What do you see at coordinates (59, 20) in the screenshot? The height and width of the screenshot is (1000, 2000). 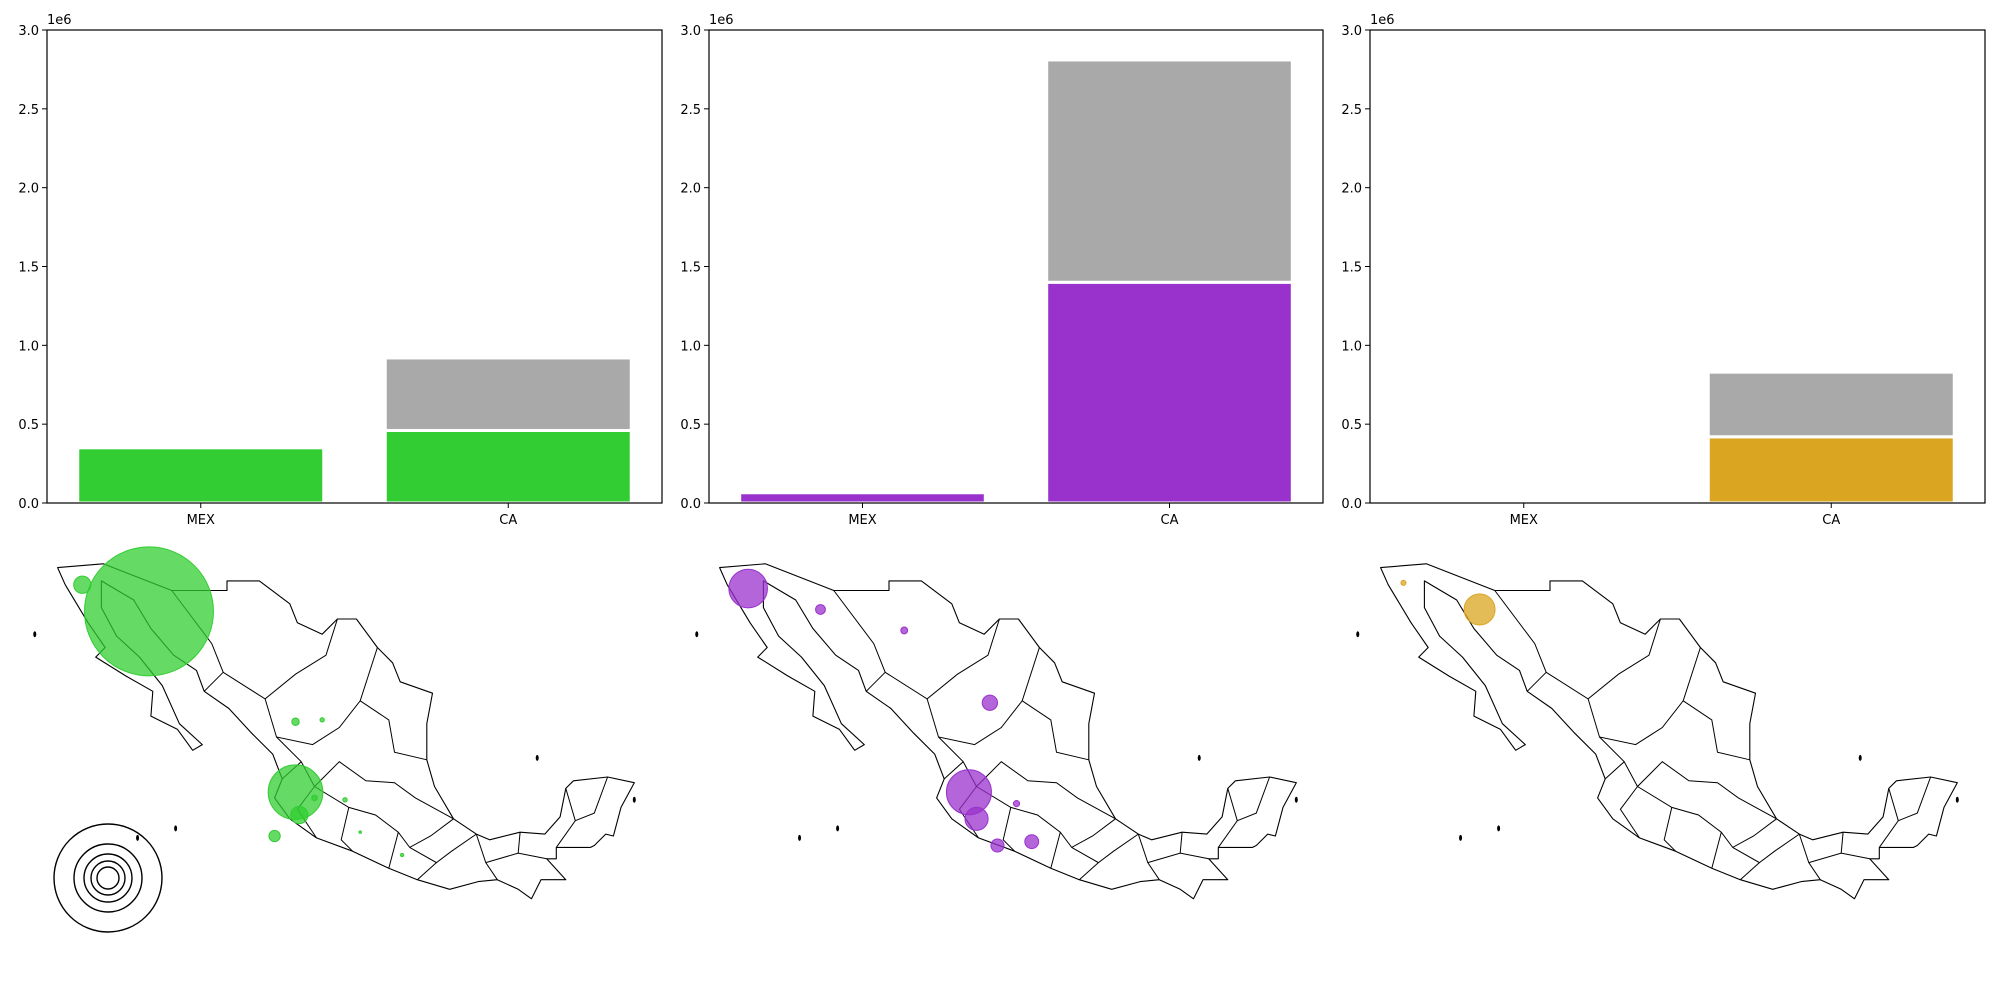 I see `y-offset-label: 1e6` at bounding box center [59, 20].